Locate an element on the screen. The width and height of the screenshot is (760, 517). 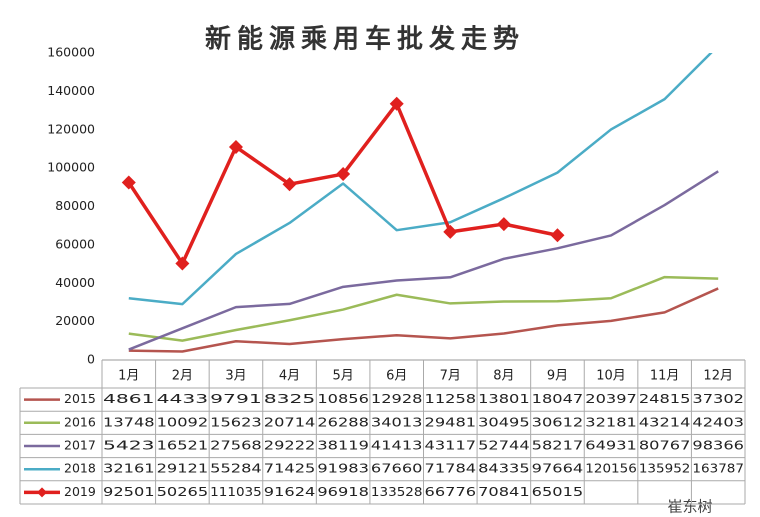
table-cell: 30612 is located at coordinates (558, 421).